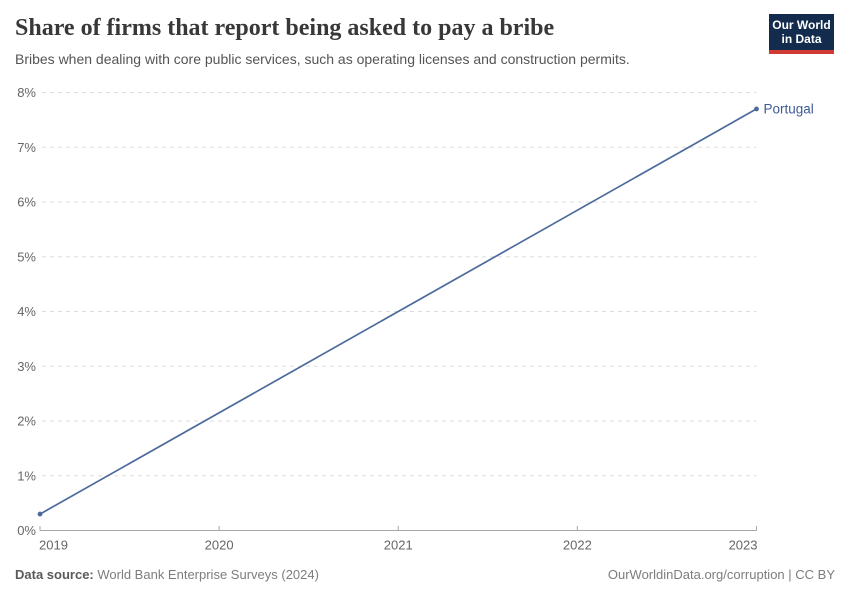 The height and width of the screenshot is (600, 850). I want to click on x-axis-tick-label: 2019, so click(53, 545).